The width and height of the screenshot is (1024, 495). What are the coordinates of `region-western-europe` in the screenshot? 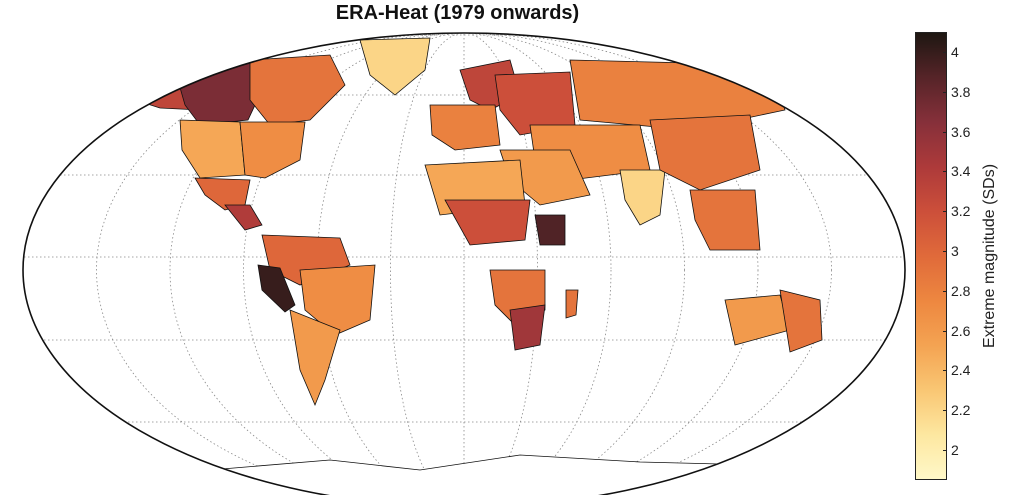 It's located at (465, 127).